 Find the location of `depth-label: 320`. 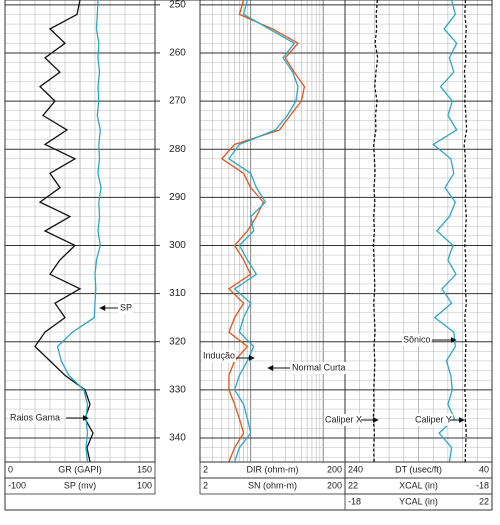

depth-label: 320 is located at coordinates (177, 341).